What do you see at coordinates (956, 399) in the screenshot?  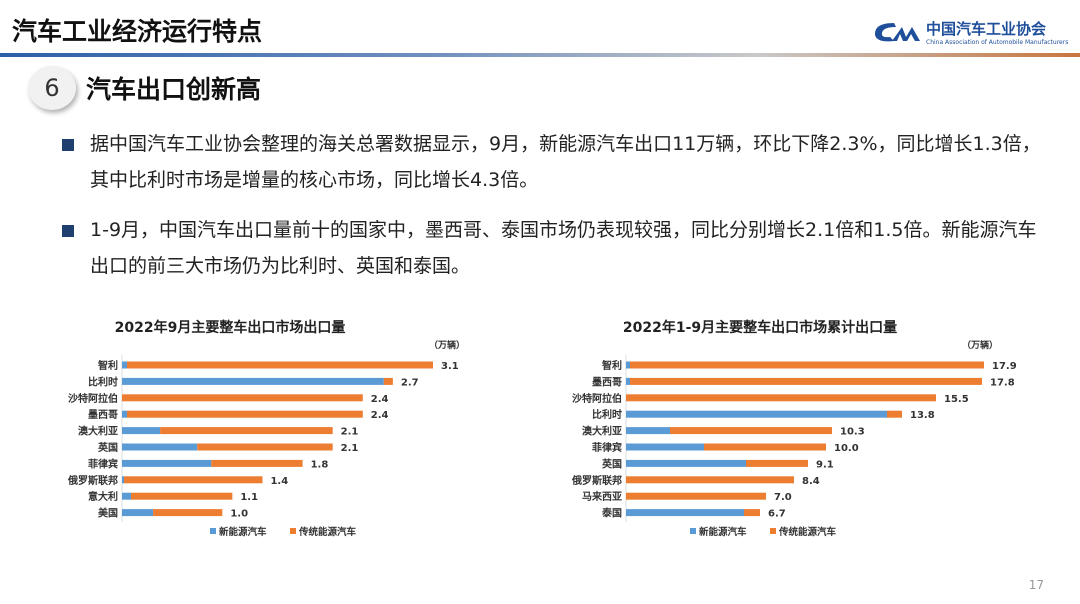 I see `data-label: 15.5` at bounding box center [956, 399].